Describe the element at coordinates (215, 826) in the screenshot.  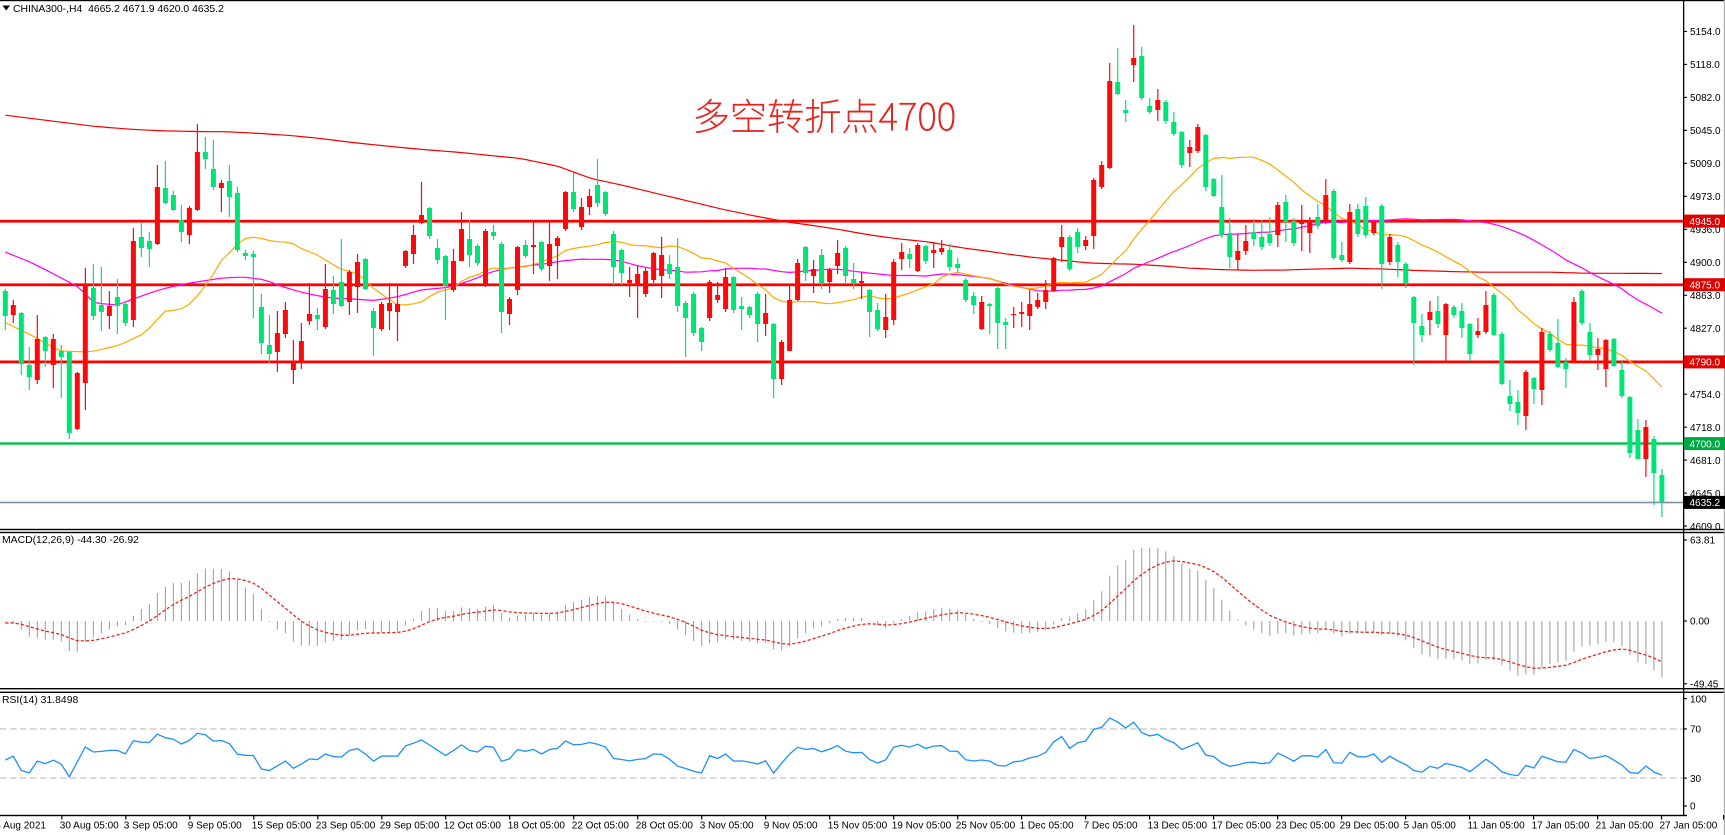
I see `svg-text: 9 Sep 05:00` at that location.